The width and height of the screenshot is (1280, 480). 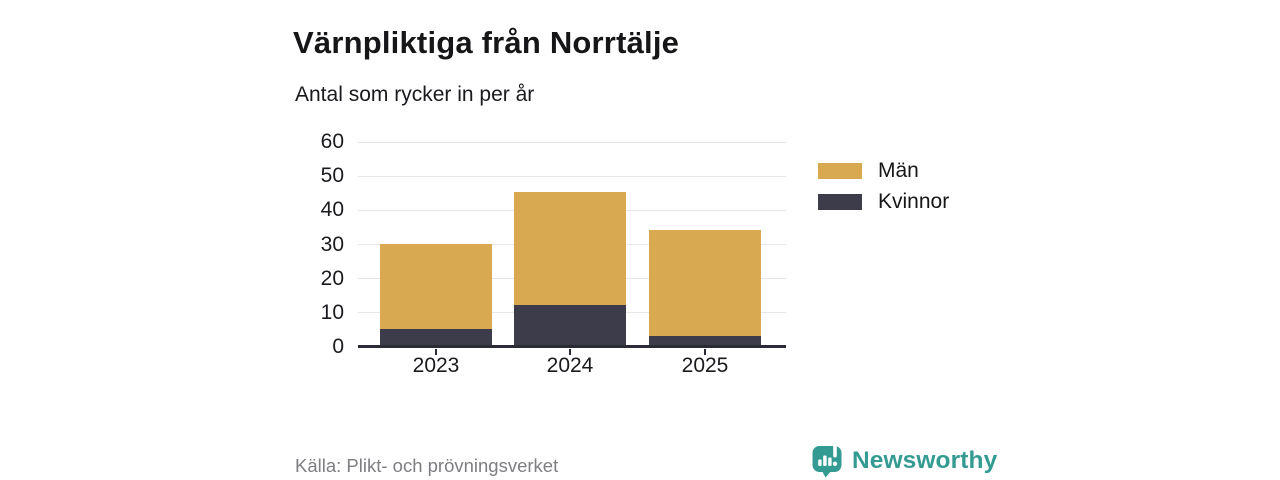 I want to click on legend-swatch-kvinnor, so click(x=840, y=202).